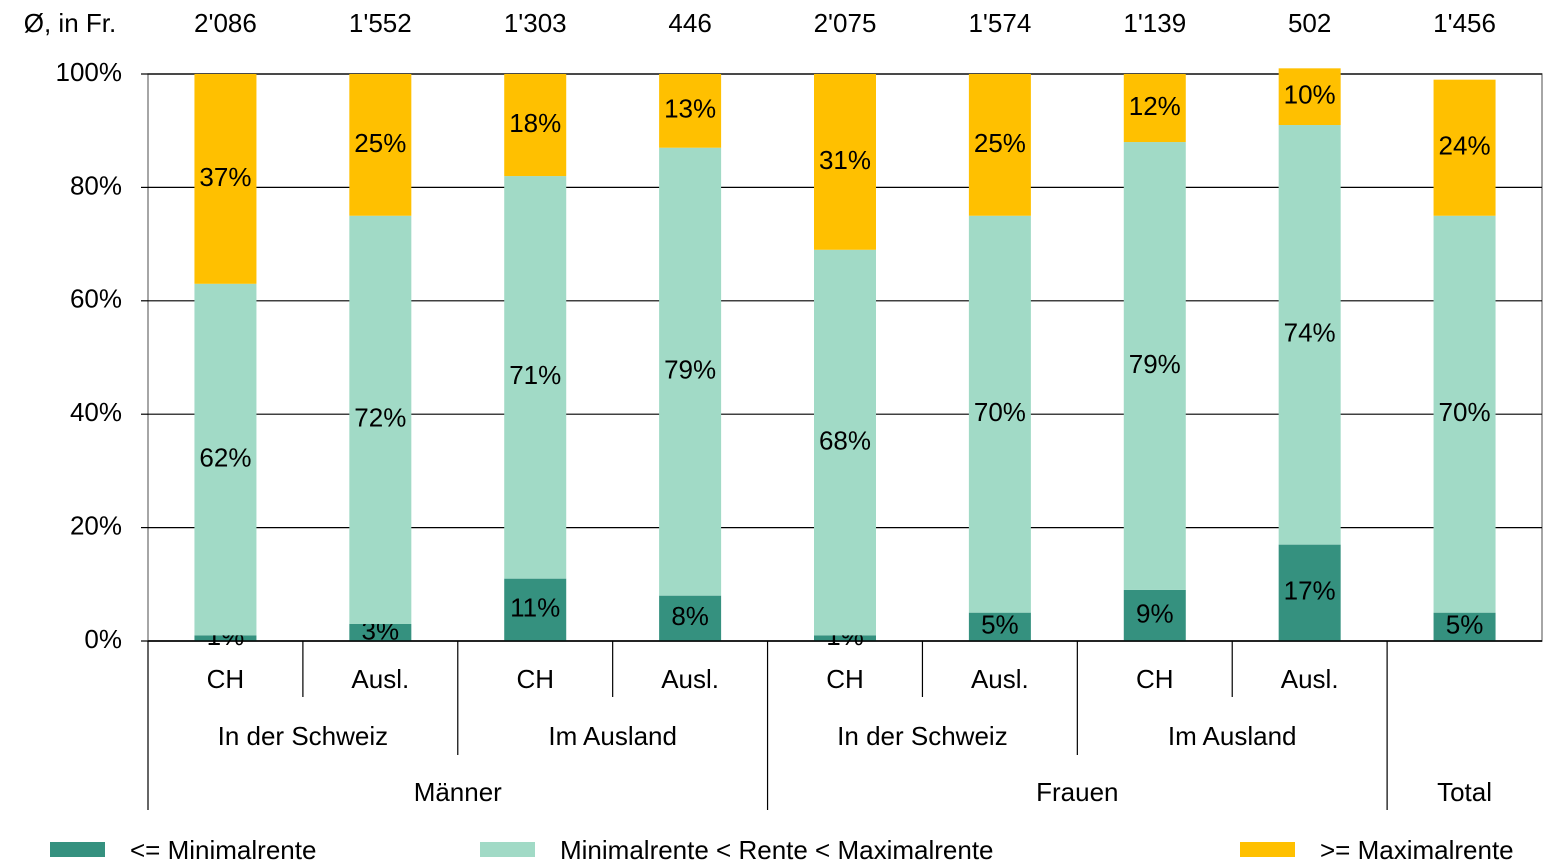  Describe the element at coordinates (535, 375) in the screenshot. I see `value-label: 71%` at that location.